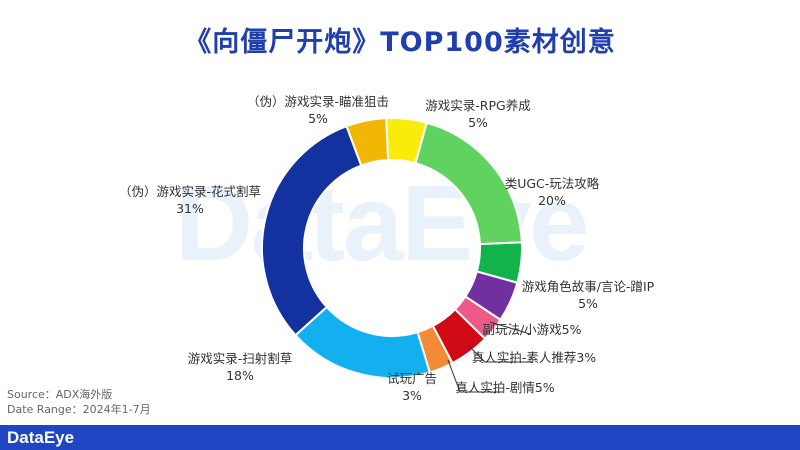  Describe the element at coordinates (41, 437) in the screenshot. I see `footer-logo: DataEye` at that location.